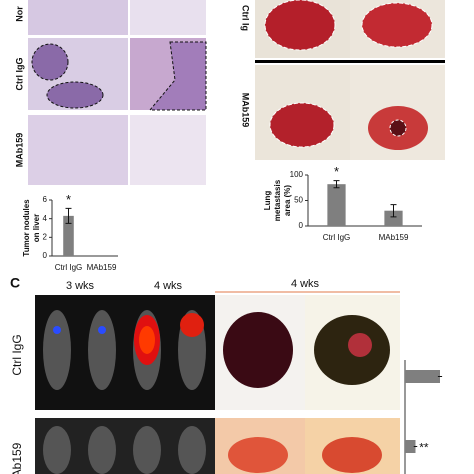  I want to click on y-axis-label: area (%), so click(287, 200).